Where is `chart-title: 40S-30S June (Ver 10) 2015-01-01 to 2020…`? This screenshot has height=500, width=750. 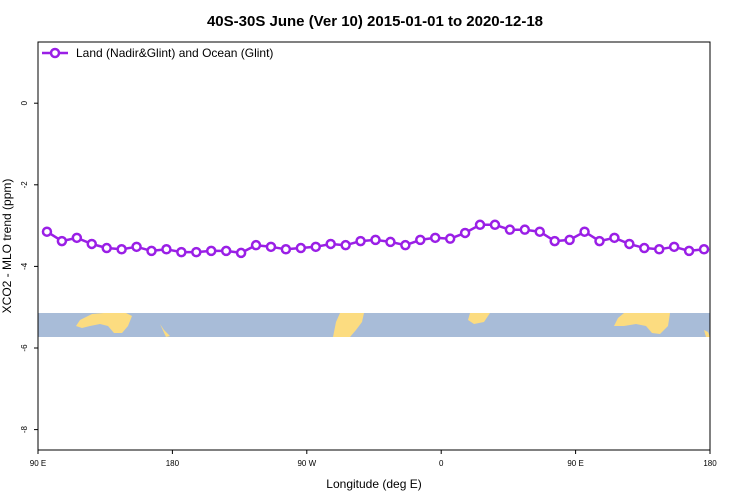 chart-title: 40S-30S June (Ver 10) 2015-01-01 to 2020… is located at coordinates (375, 21).